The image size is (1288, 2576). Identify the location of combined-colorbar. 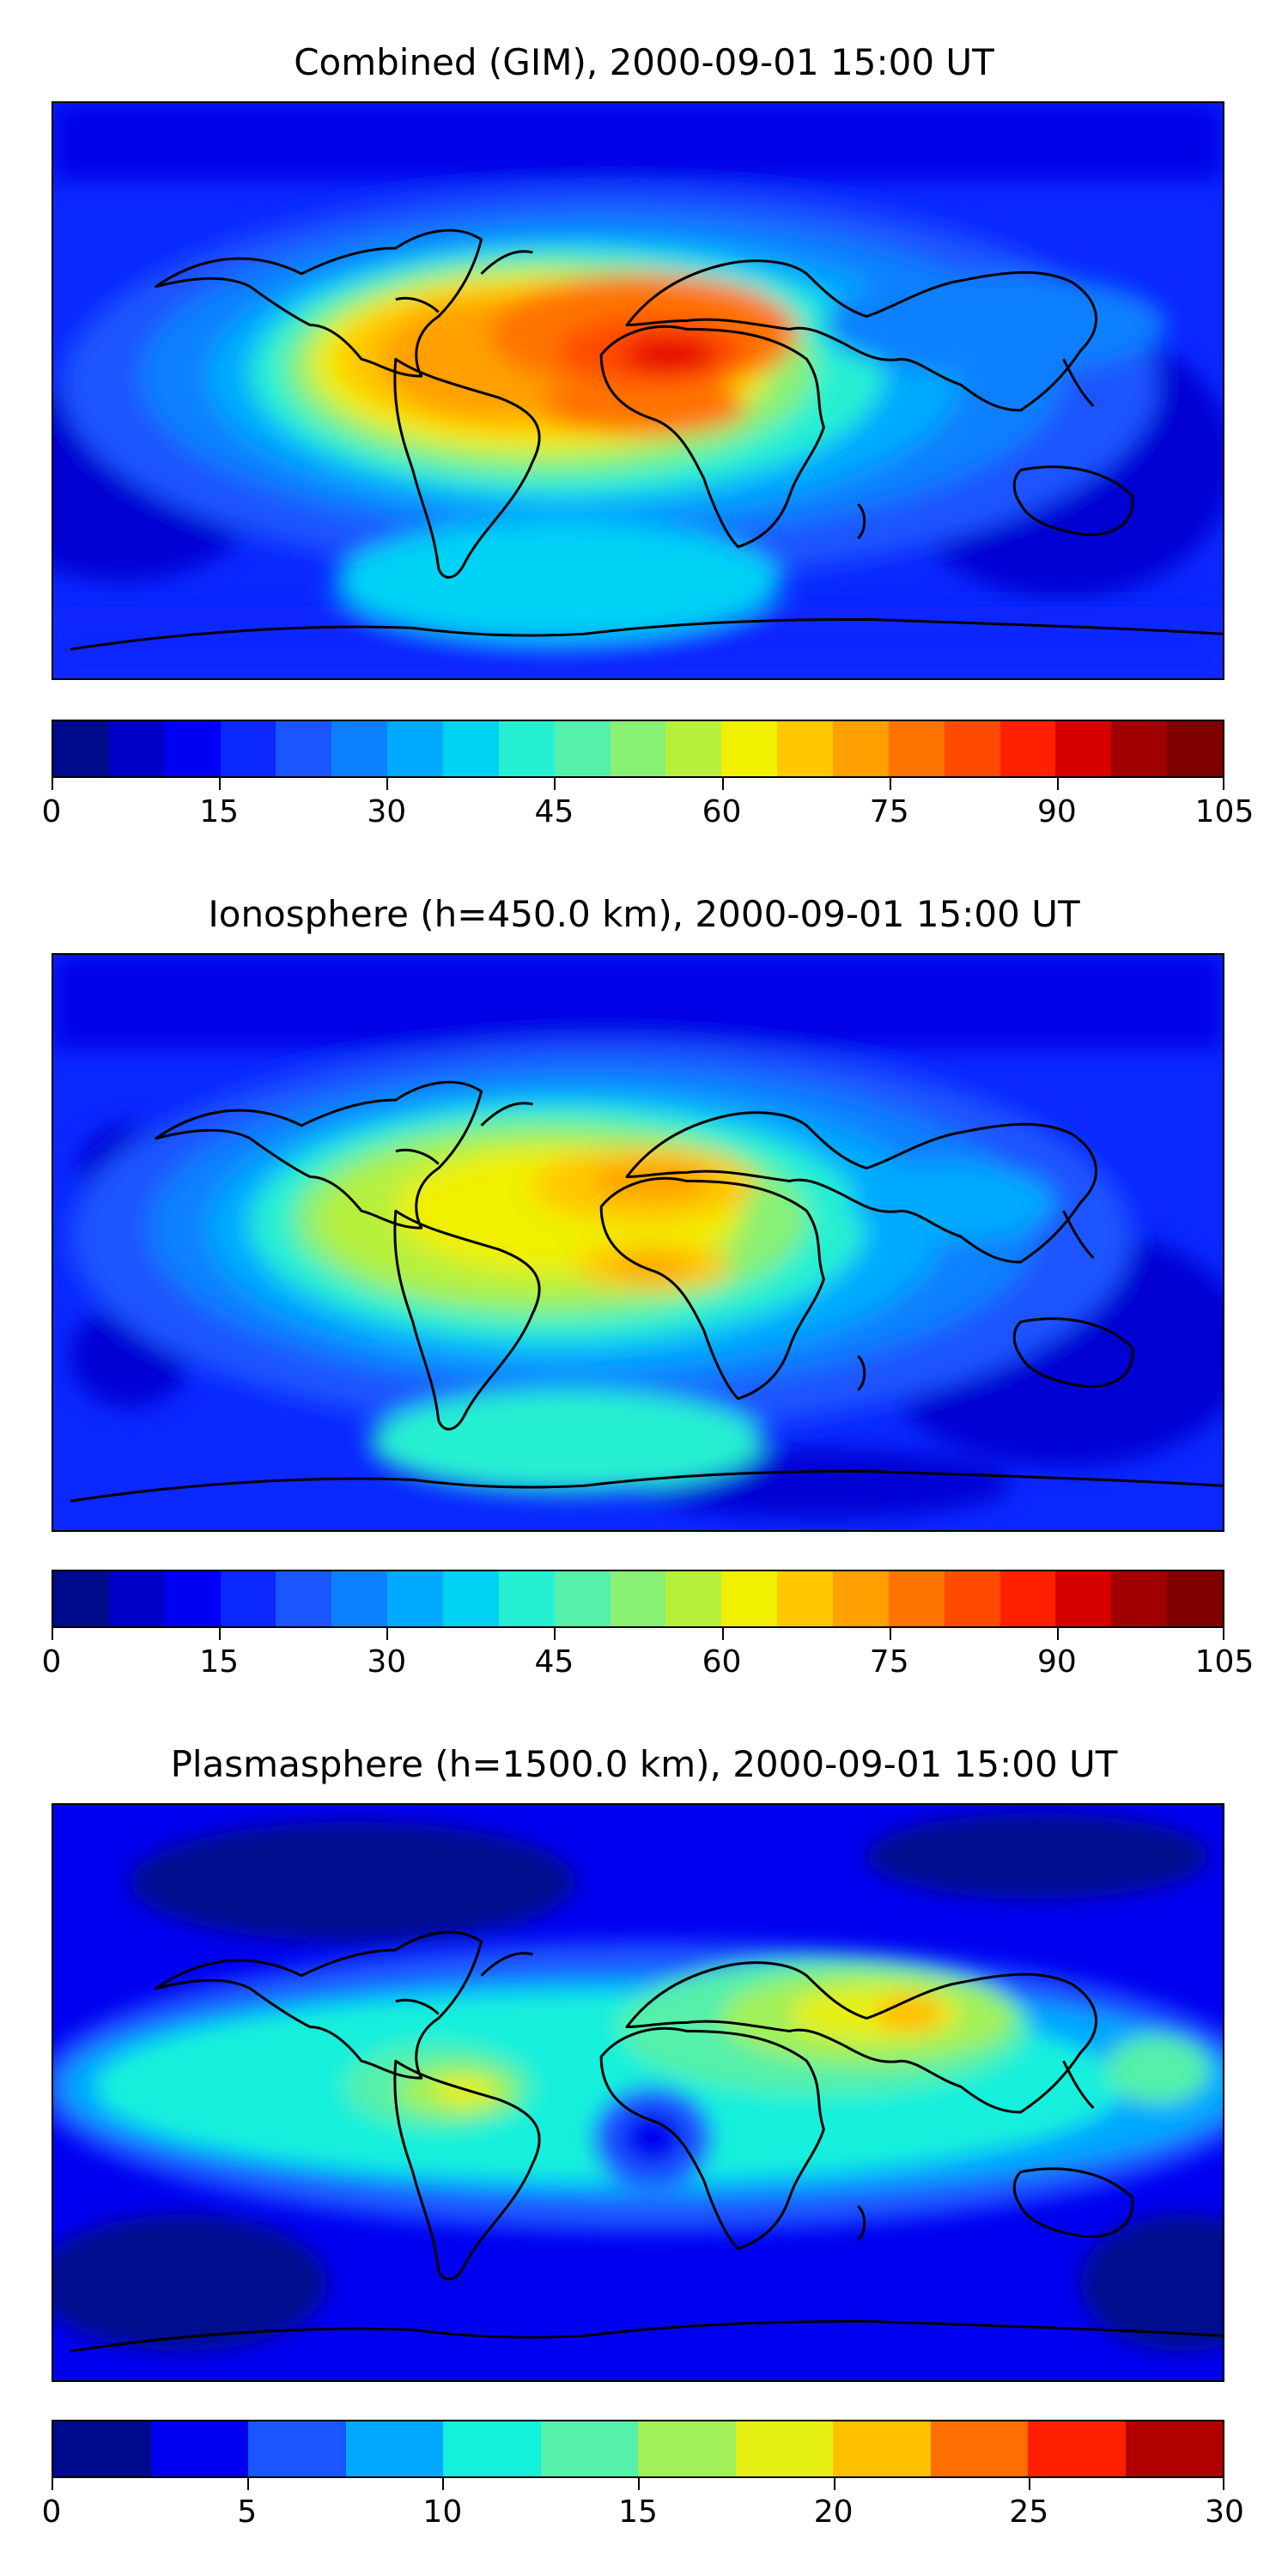
(638, 749).